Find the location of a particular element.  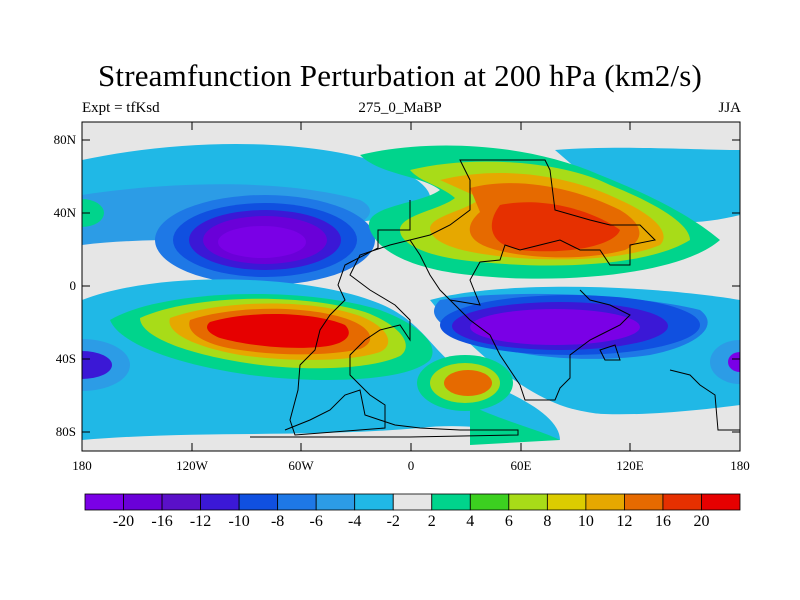

colorbar is located at coordinates (412, 502).